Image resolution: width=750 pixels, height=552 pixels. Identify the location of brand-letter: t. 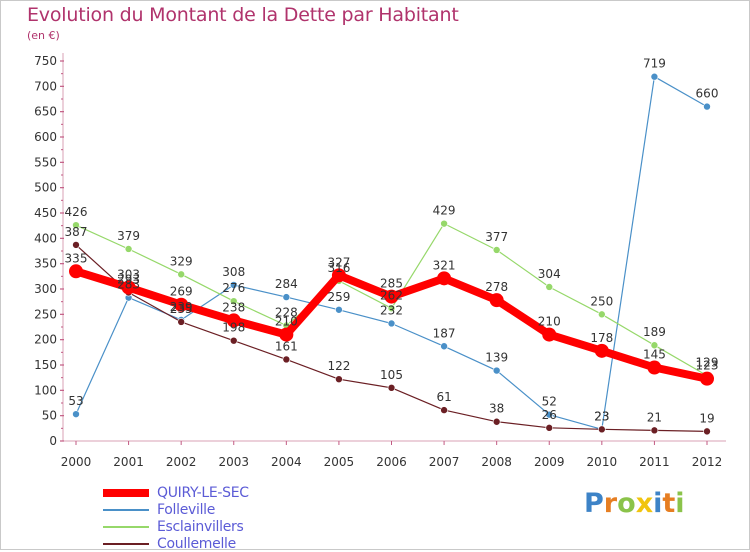
(669, 503).